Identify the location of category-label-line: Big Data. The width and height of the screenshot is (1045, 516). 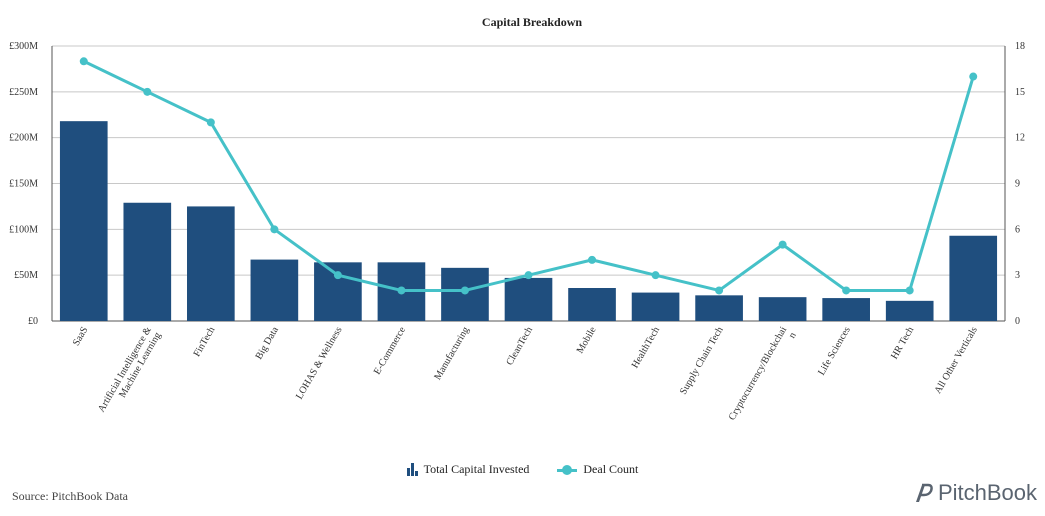
(268, 343).